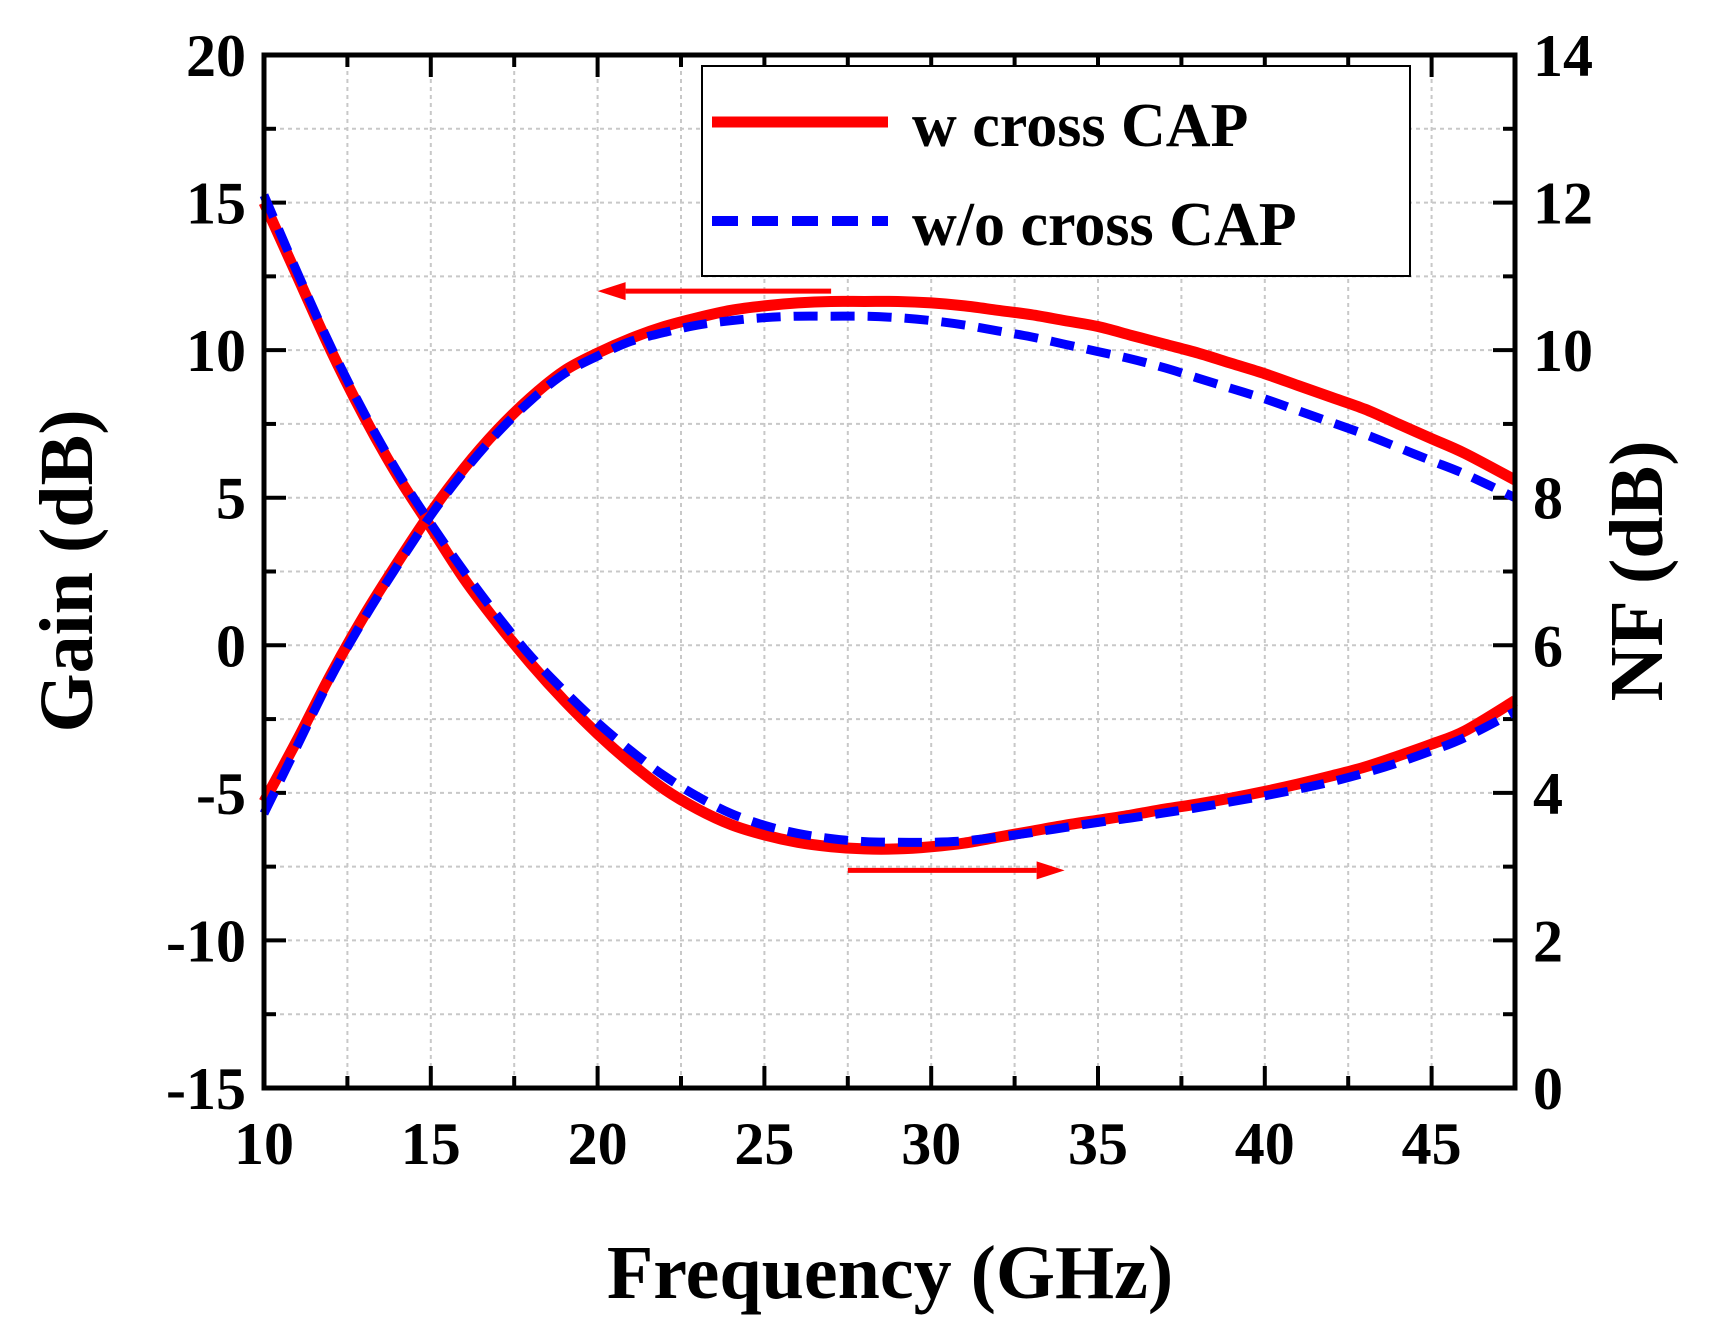 This screenshot has height=1328, width=1716. Describe the element at coordinates (67, 570) in the screenshot. I see `y-axis-title: Gain (dB)` at that location.